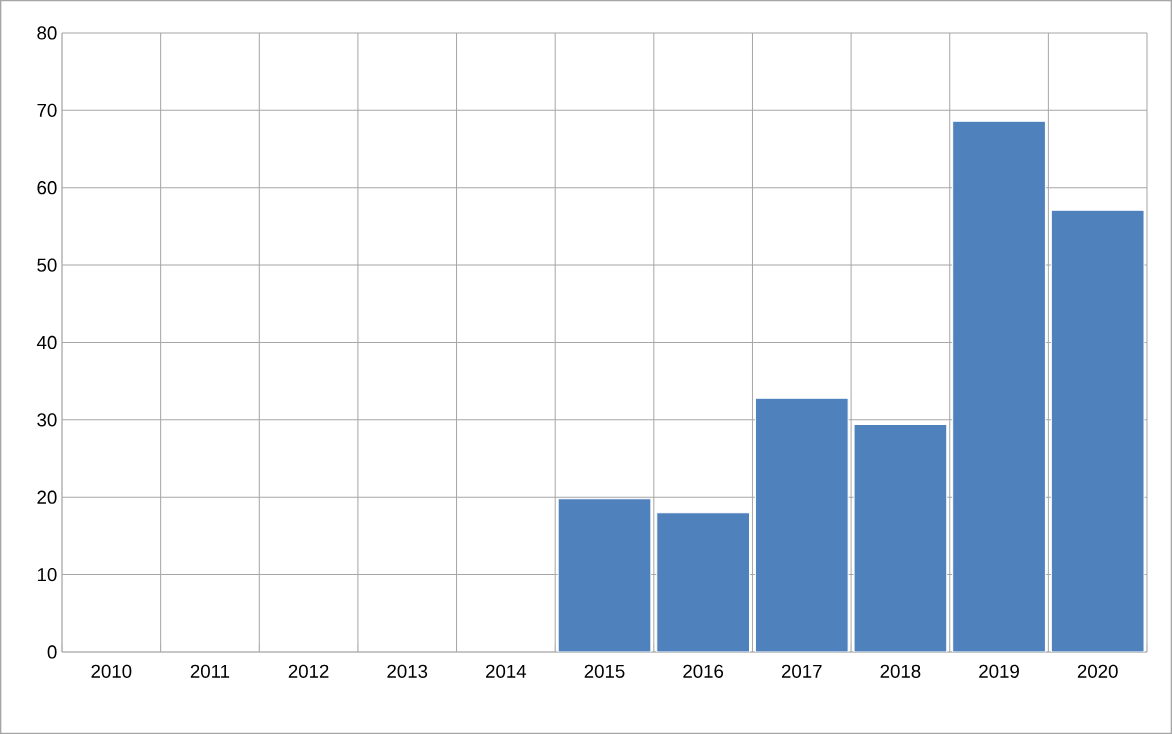  I want to click on x-tick-label: 2019, so click(999, 671).